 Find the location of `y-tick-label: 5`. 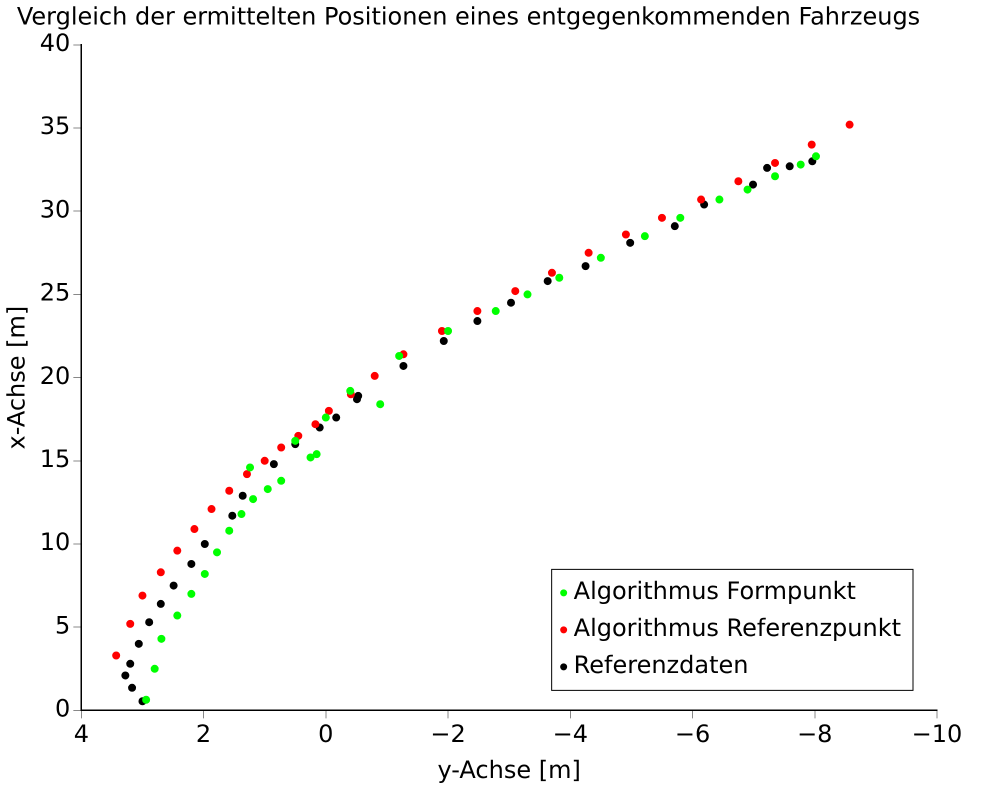

y-tick-label: 5 is located at coordinates (62, 625).